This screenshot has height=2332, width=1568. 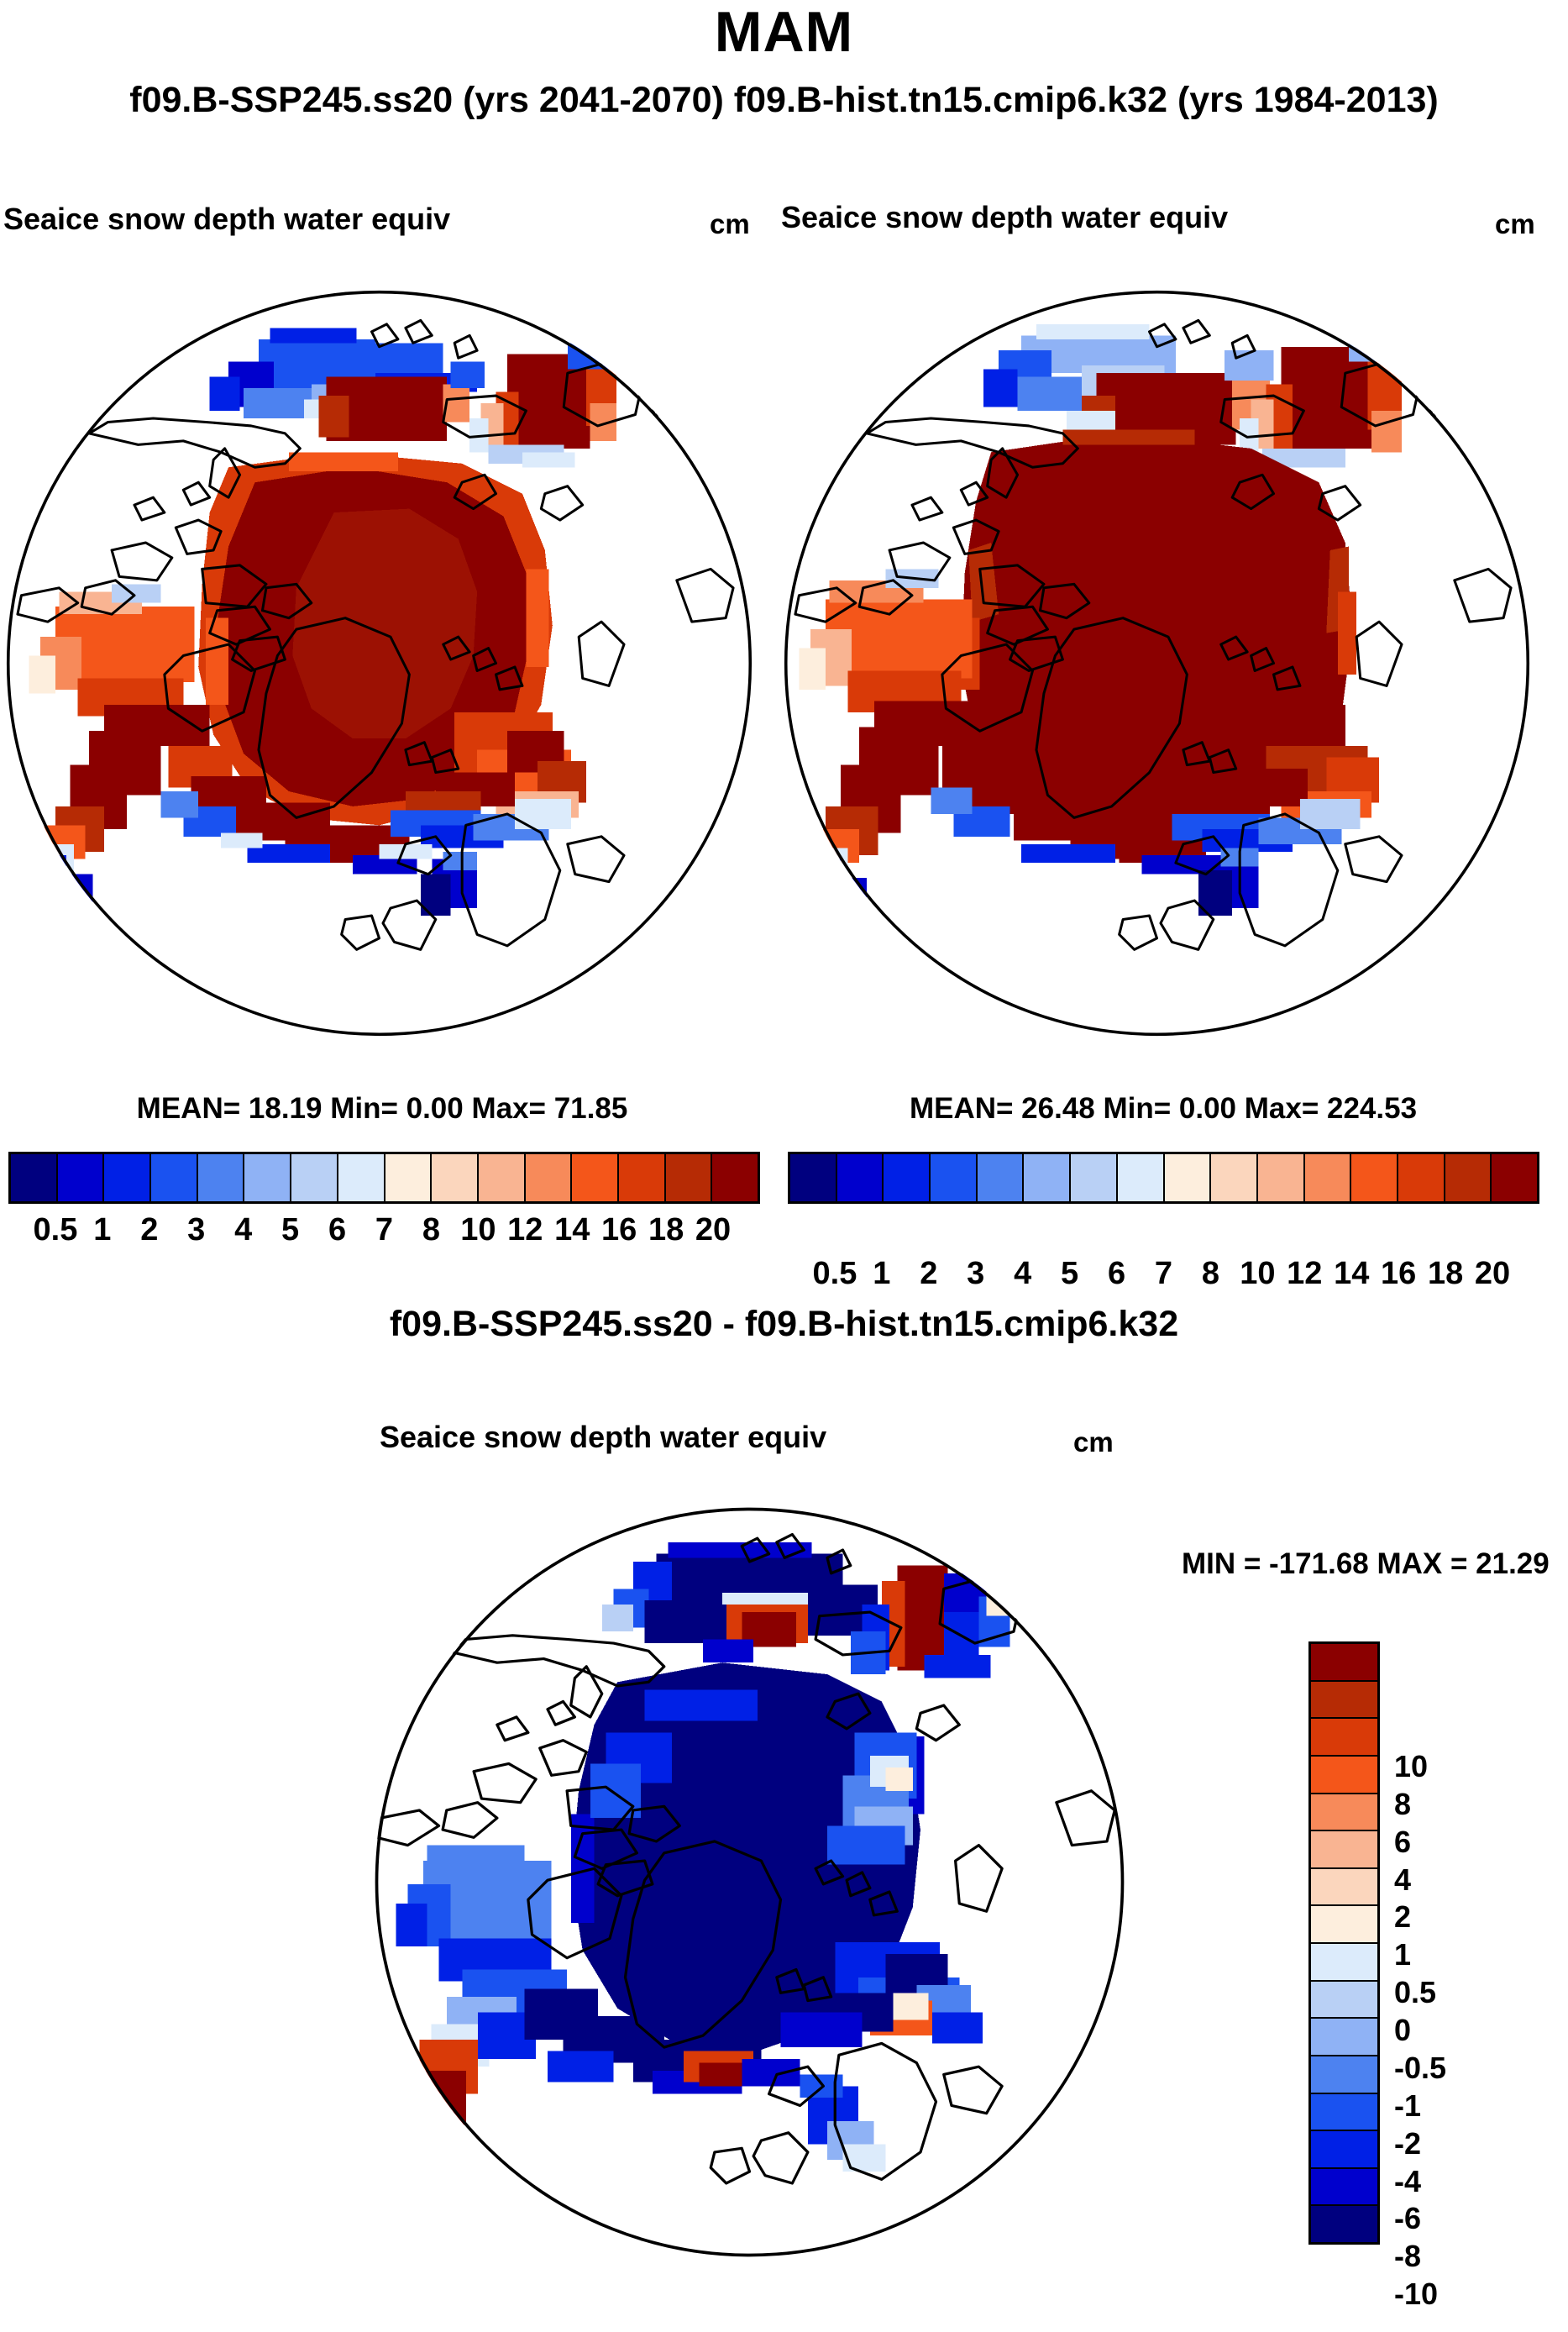 I want to click on diff-colorbar-tick-6: 0.5, so click(x=1415, y=1992).